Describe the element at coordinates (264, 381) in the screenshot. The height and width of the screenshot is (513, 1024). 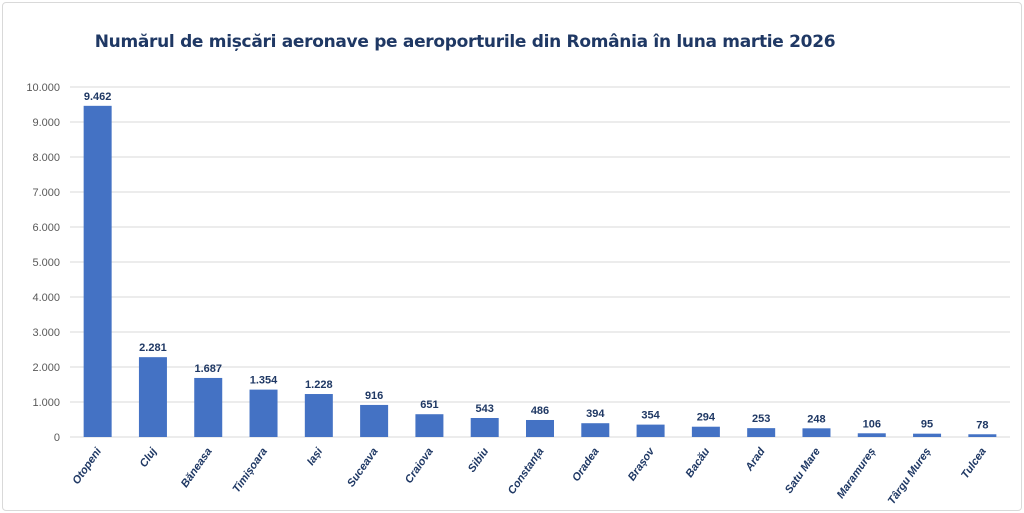
I see `data-label: 1.354` at that location.